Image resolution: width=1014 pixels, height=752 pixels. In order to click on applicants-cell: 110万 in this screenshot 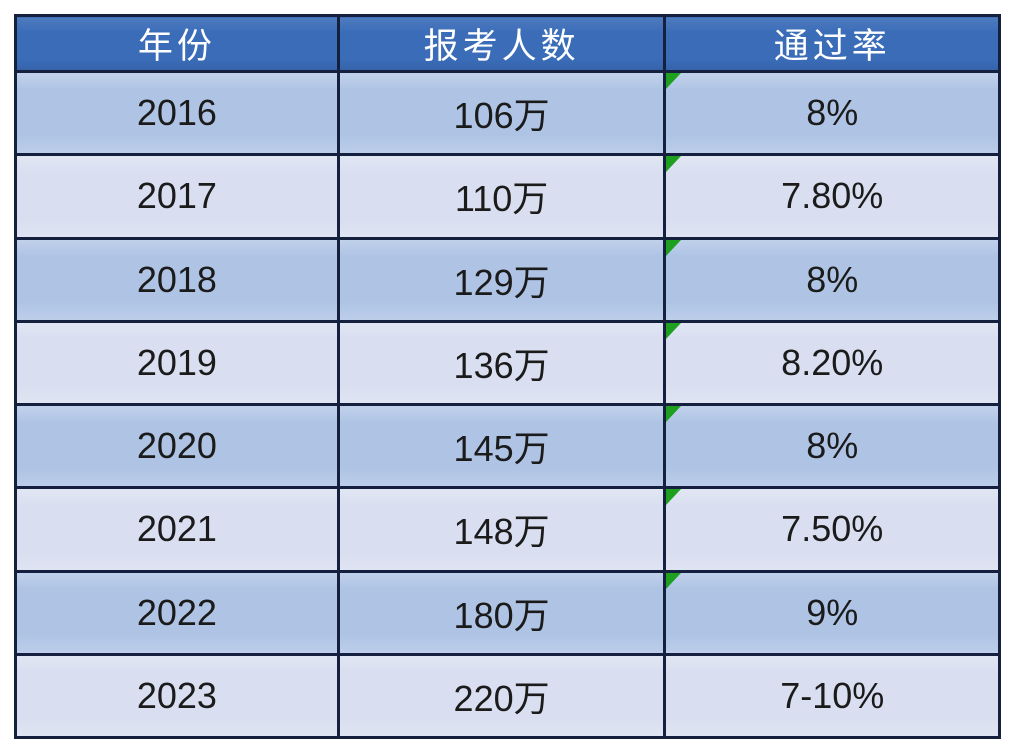, I will do `click(501, 196)`.